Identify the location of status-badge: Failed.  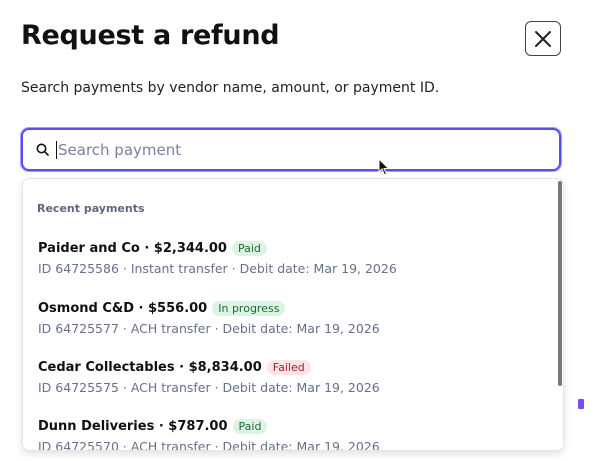
(288, 367).